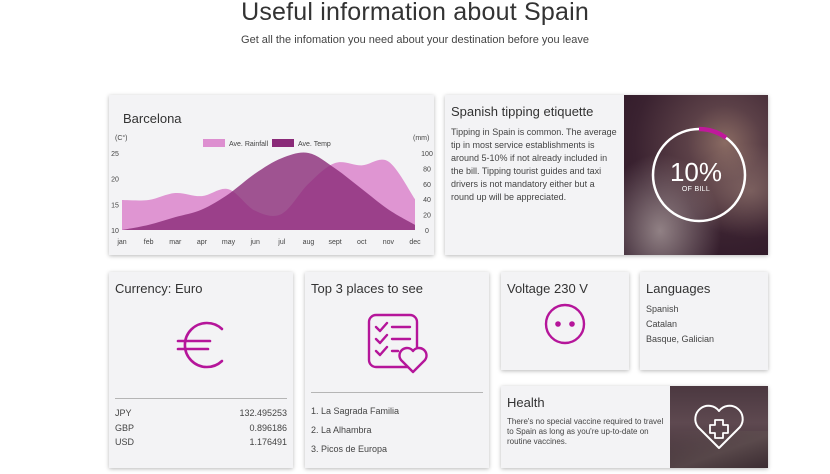  What do you see at coordinates (678, 288) in the screenshot?
I see `languages-card-title: Languages` at bounding box center [678, 288].